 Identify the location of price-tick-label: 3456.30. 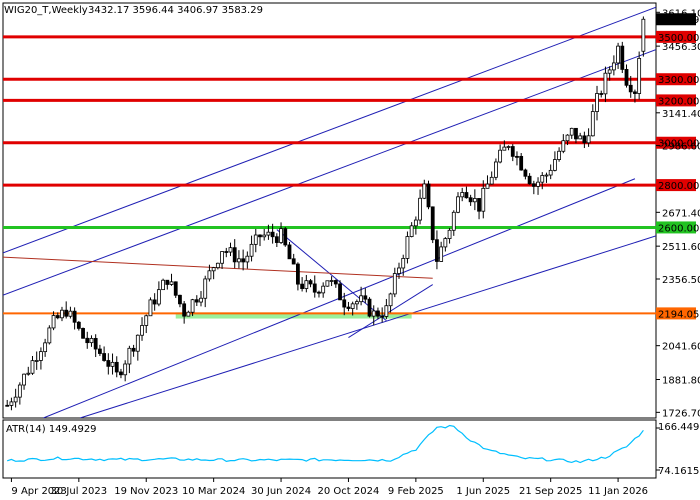
(681, 47).